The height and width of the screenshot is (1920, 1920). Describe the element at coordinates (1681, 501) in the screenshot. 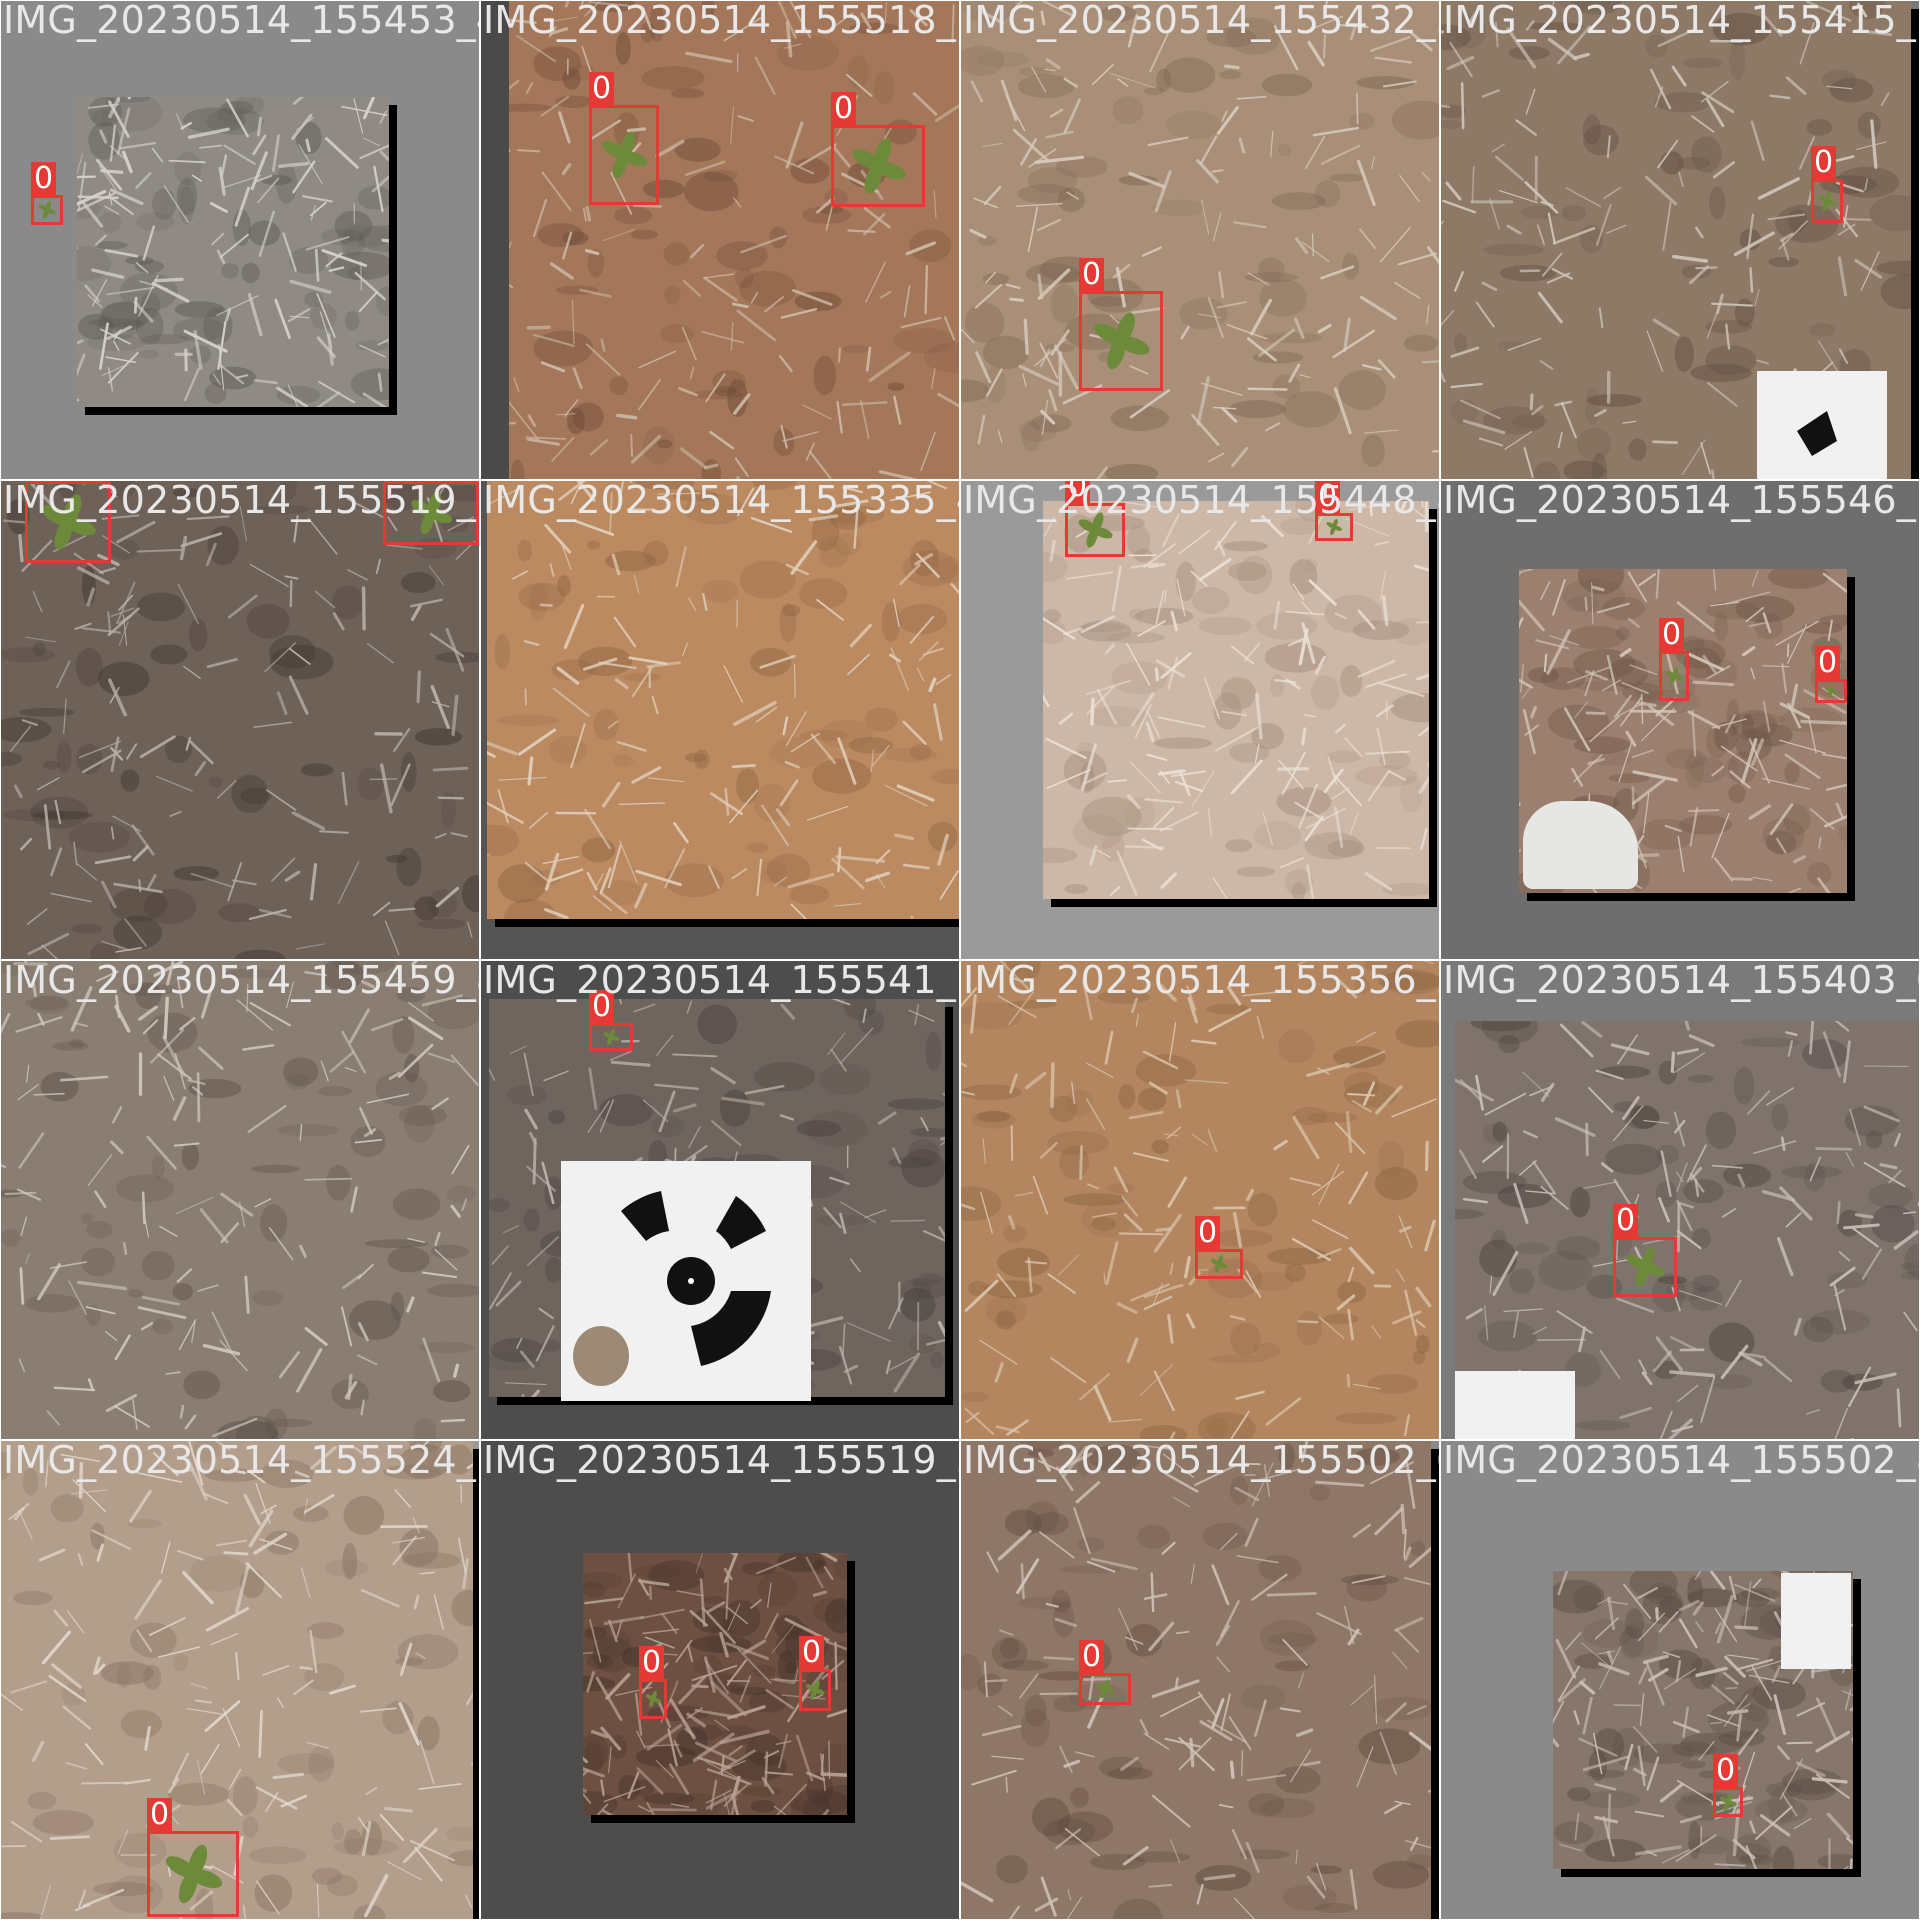

I see `image-filename: IMG_20230514_155546_7.jpg` at that location.